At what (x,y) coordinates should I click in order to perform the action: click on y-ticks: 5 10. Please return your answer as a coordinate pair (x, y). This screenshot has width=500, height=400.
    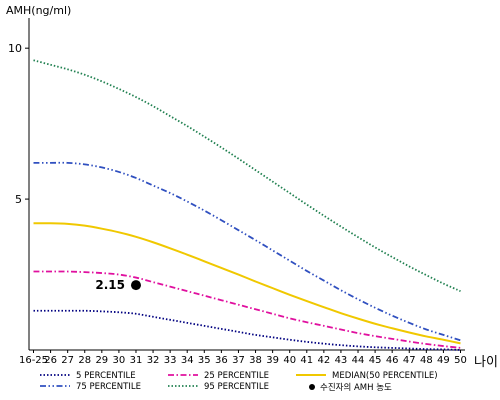
    Looking at the image, I should click on (18, 124).